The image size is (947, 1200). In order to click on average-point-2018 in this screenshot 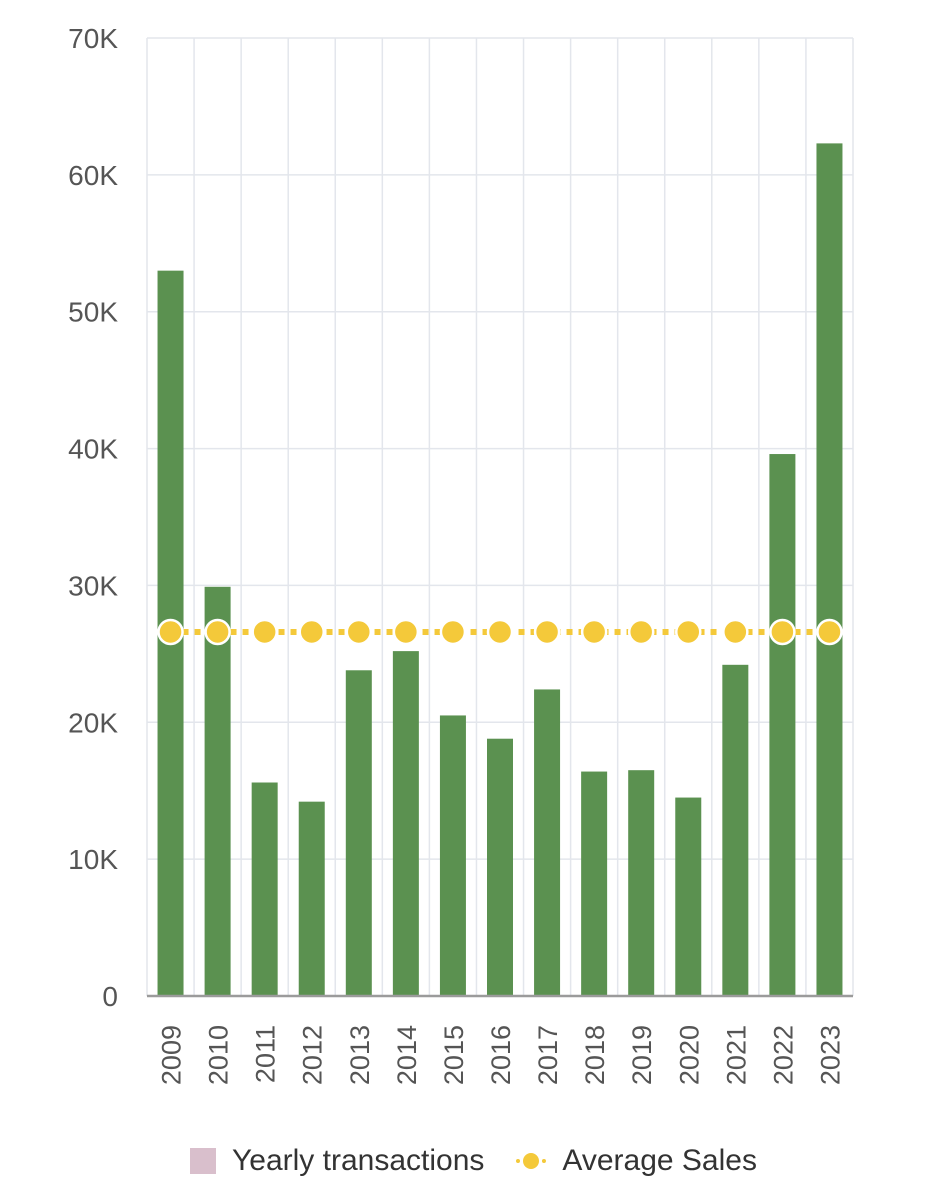, I will do `click(594, 632)`.